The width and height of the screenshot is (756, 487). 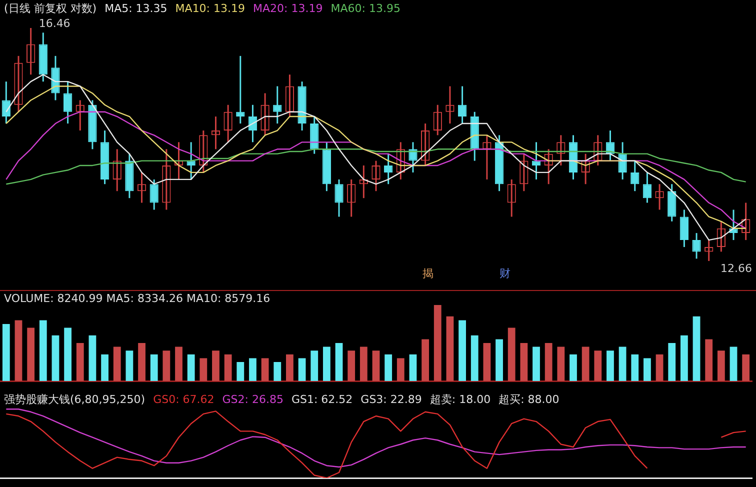 What do you see at coordinates (183, 399) in the screenshot?
I see `series-label: GS0: 67.62` at bounding box center [183, 399].